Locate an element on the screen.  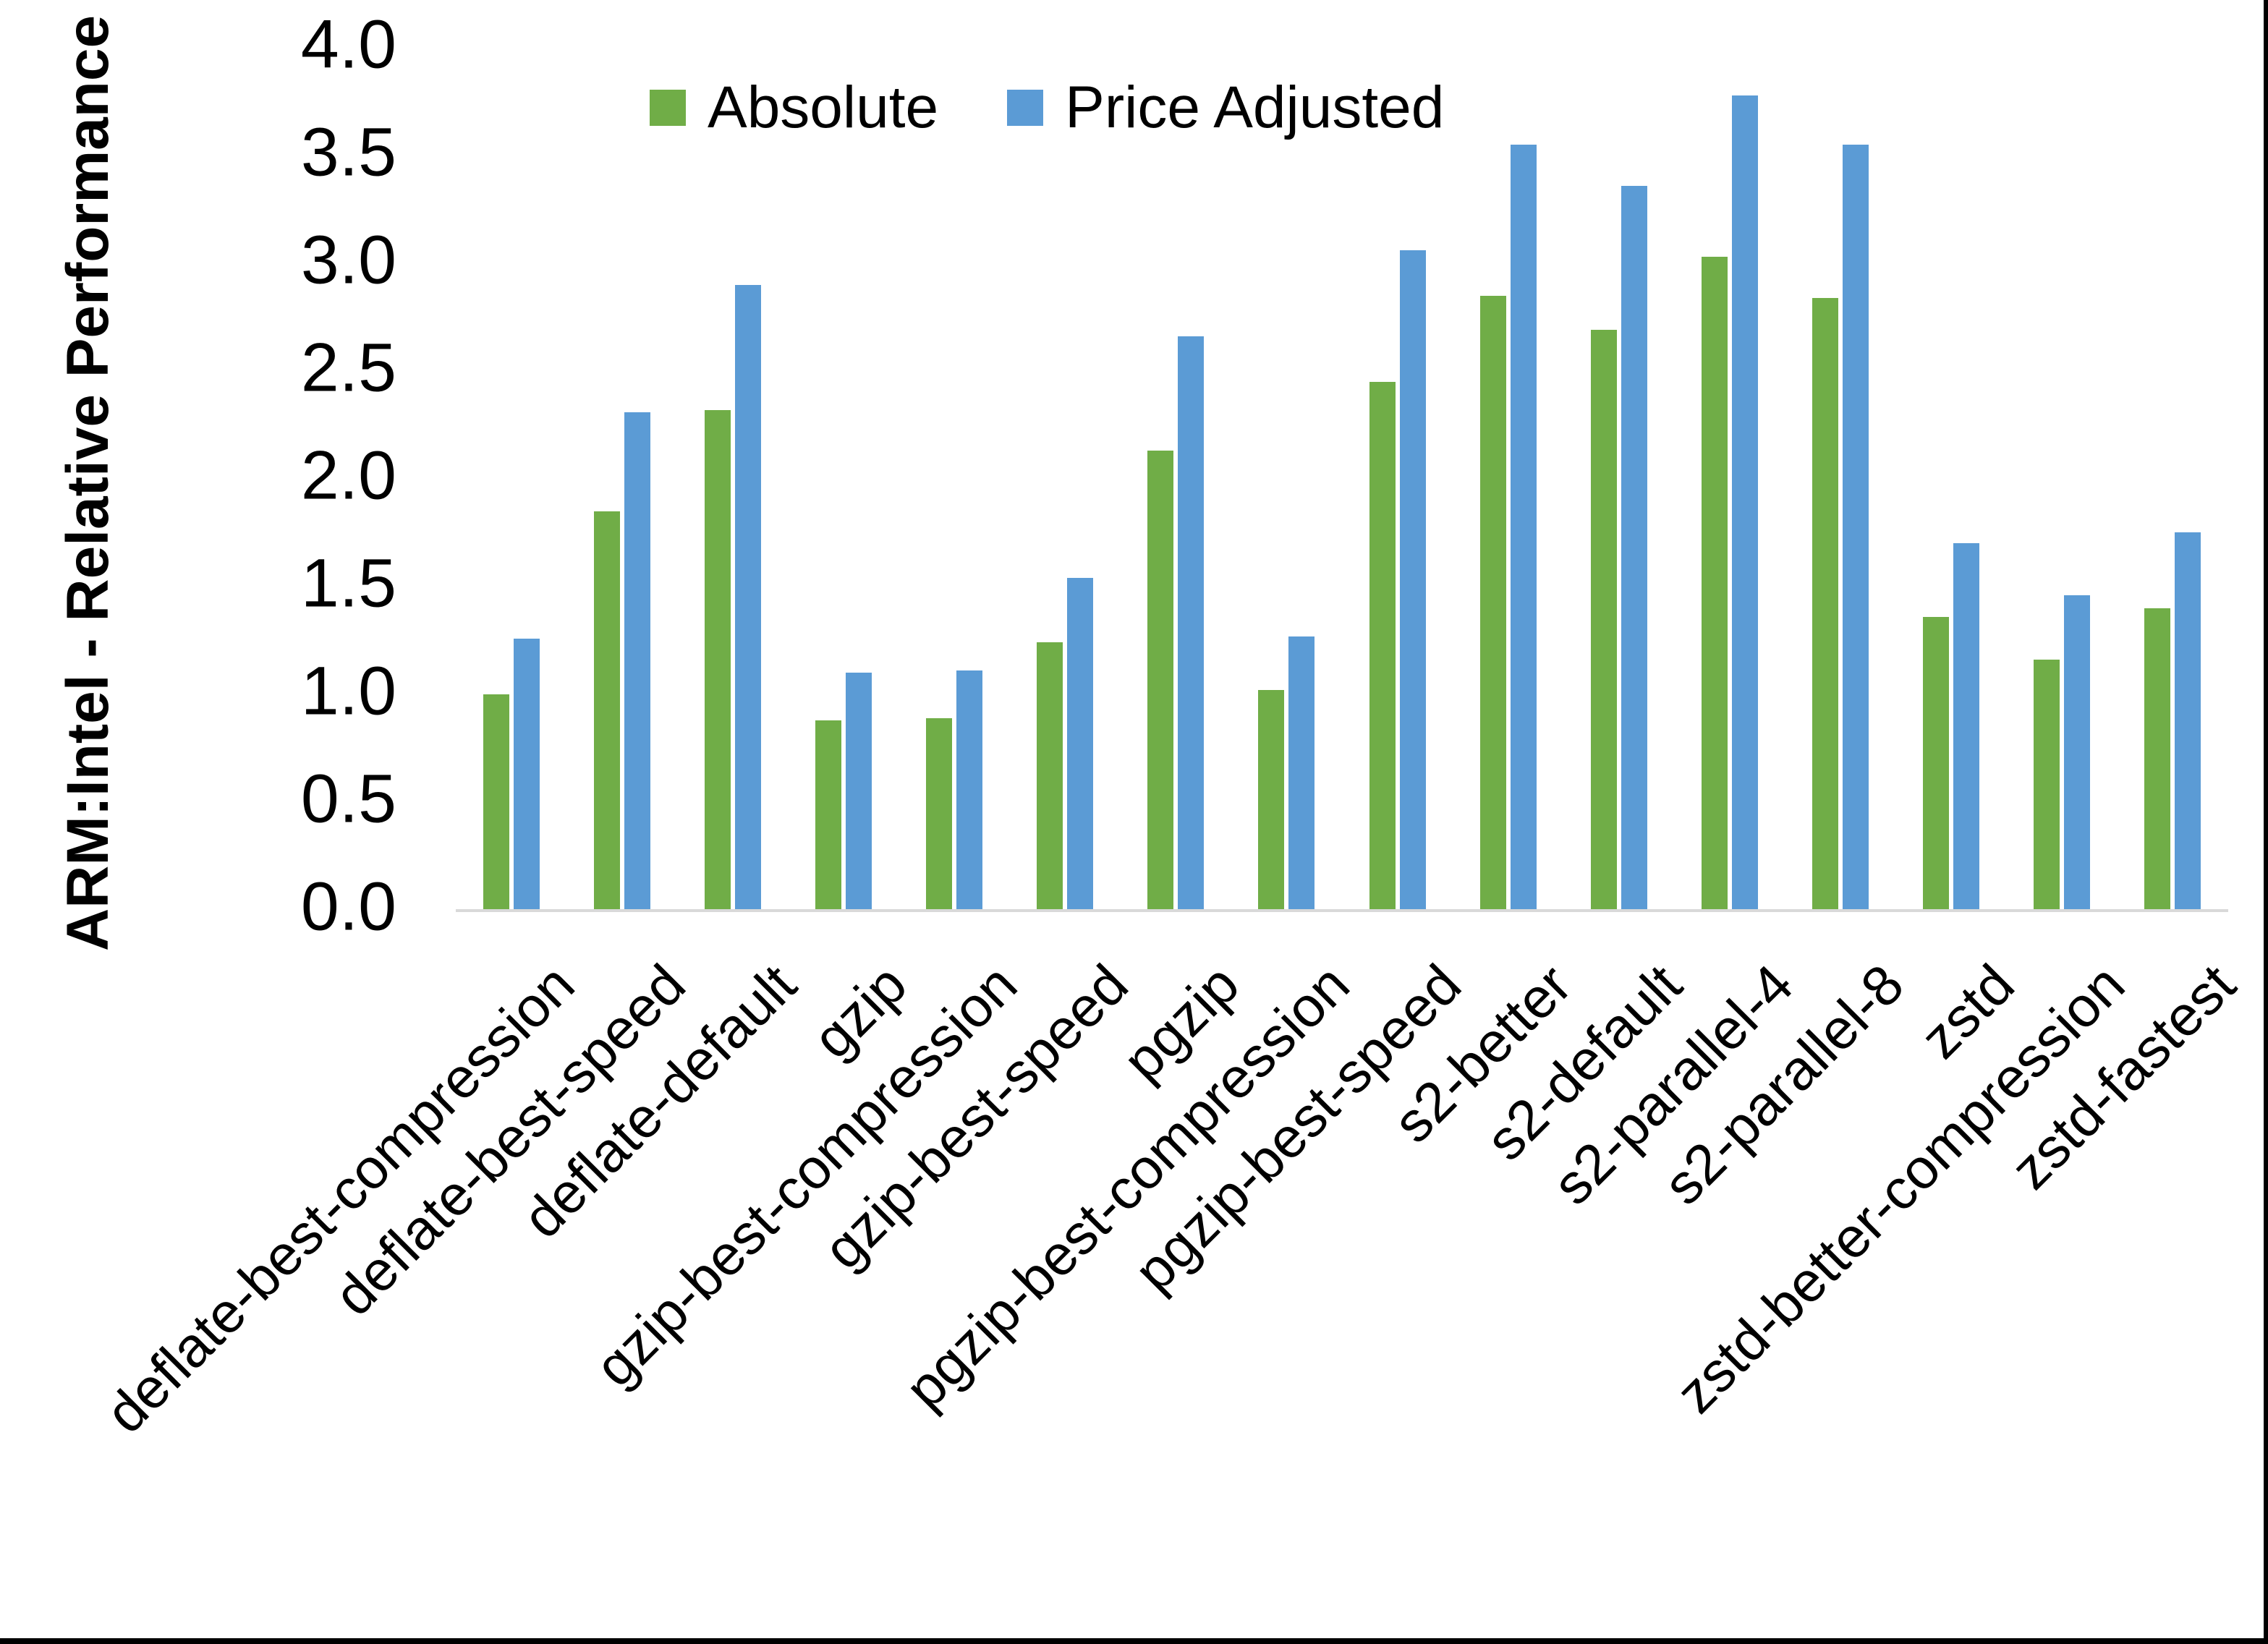
legend: Absolute Price Adjusted is located at coordinates (1047, 107).